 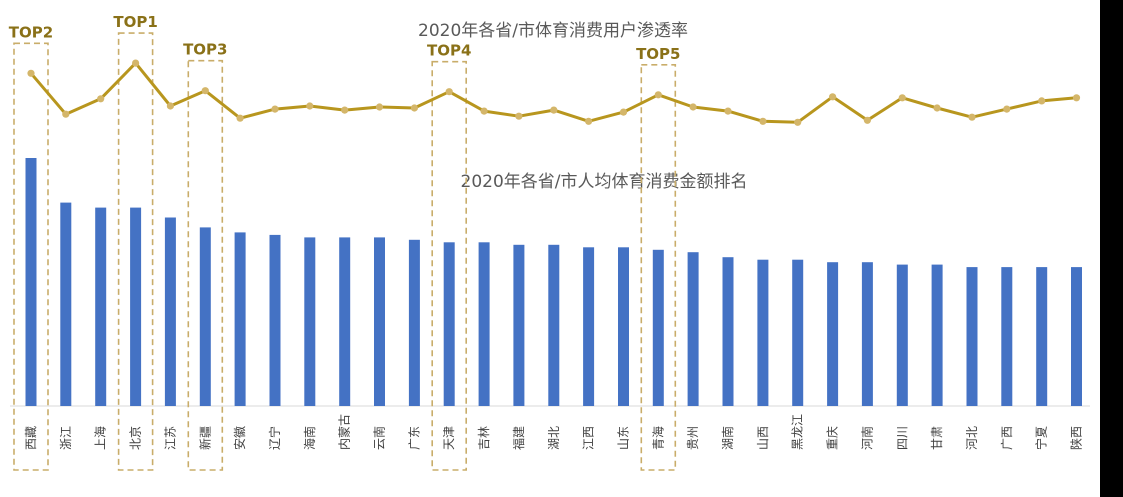 What do you see at coordinates (553, 438) in the screenshot?
I see `category-label: 湖北` at bounding box center [553, 438].